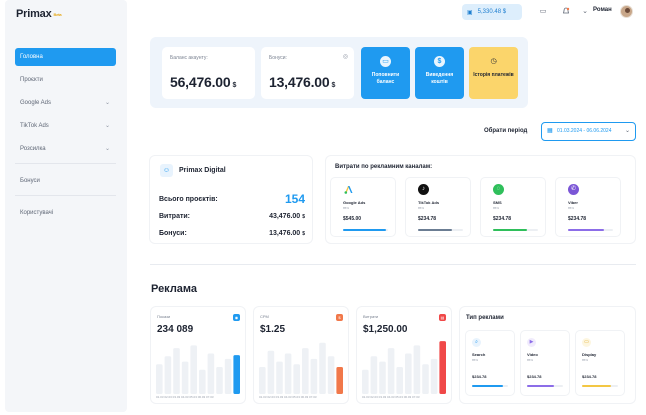 The height and width of the screenshot is (415, 646). Describe the element at coordinates (600, 363) in the screenshot. I see `ad-type-display: ▭ Display 85% $234.78` at that location.